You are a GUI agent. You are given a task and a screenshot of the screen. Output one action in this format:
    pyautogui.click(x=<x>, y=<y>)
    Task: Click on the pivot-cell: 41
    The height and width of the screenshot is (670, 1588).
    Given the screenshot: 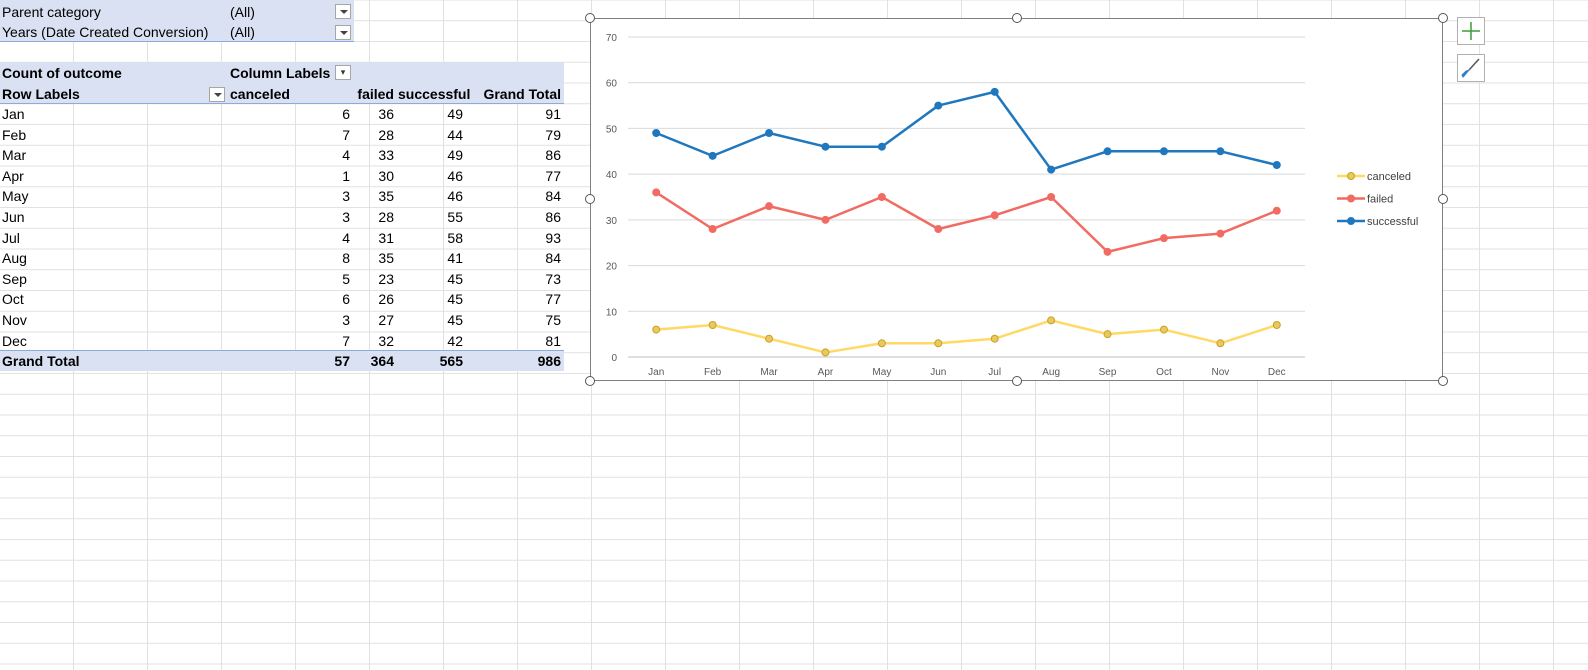 What is the action you would take?
    pyautogui.click(x=455, y=258)
    